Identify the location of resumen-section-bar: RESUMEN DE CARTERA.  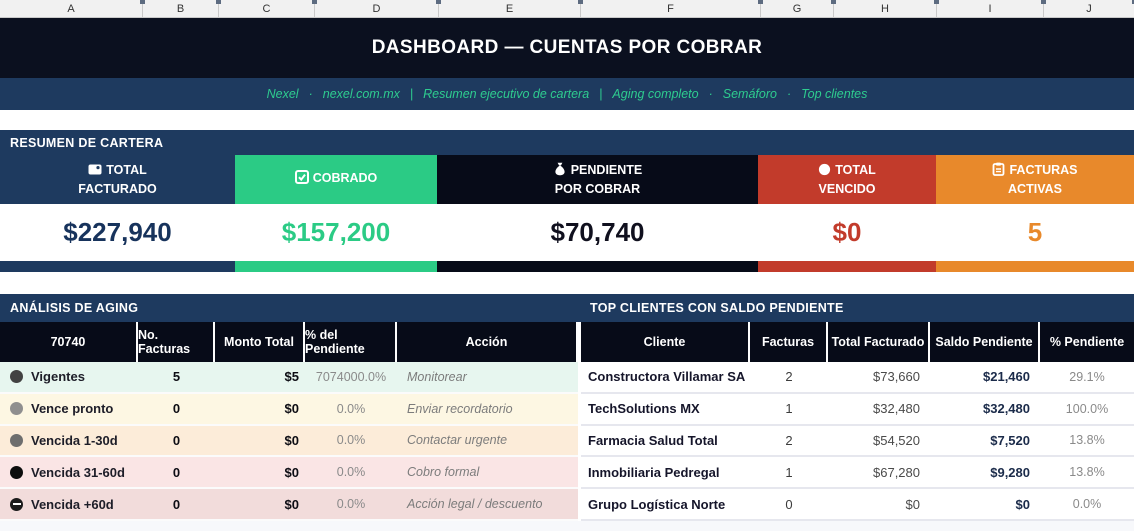
(567, 142).